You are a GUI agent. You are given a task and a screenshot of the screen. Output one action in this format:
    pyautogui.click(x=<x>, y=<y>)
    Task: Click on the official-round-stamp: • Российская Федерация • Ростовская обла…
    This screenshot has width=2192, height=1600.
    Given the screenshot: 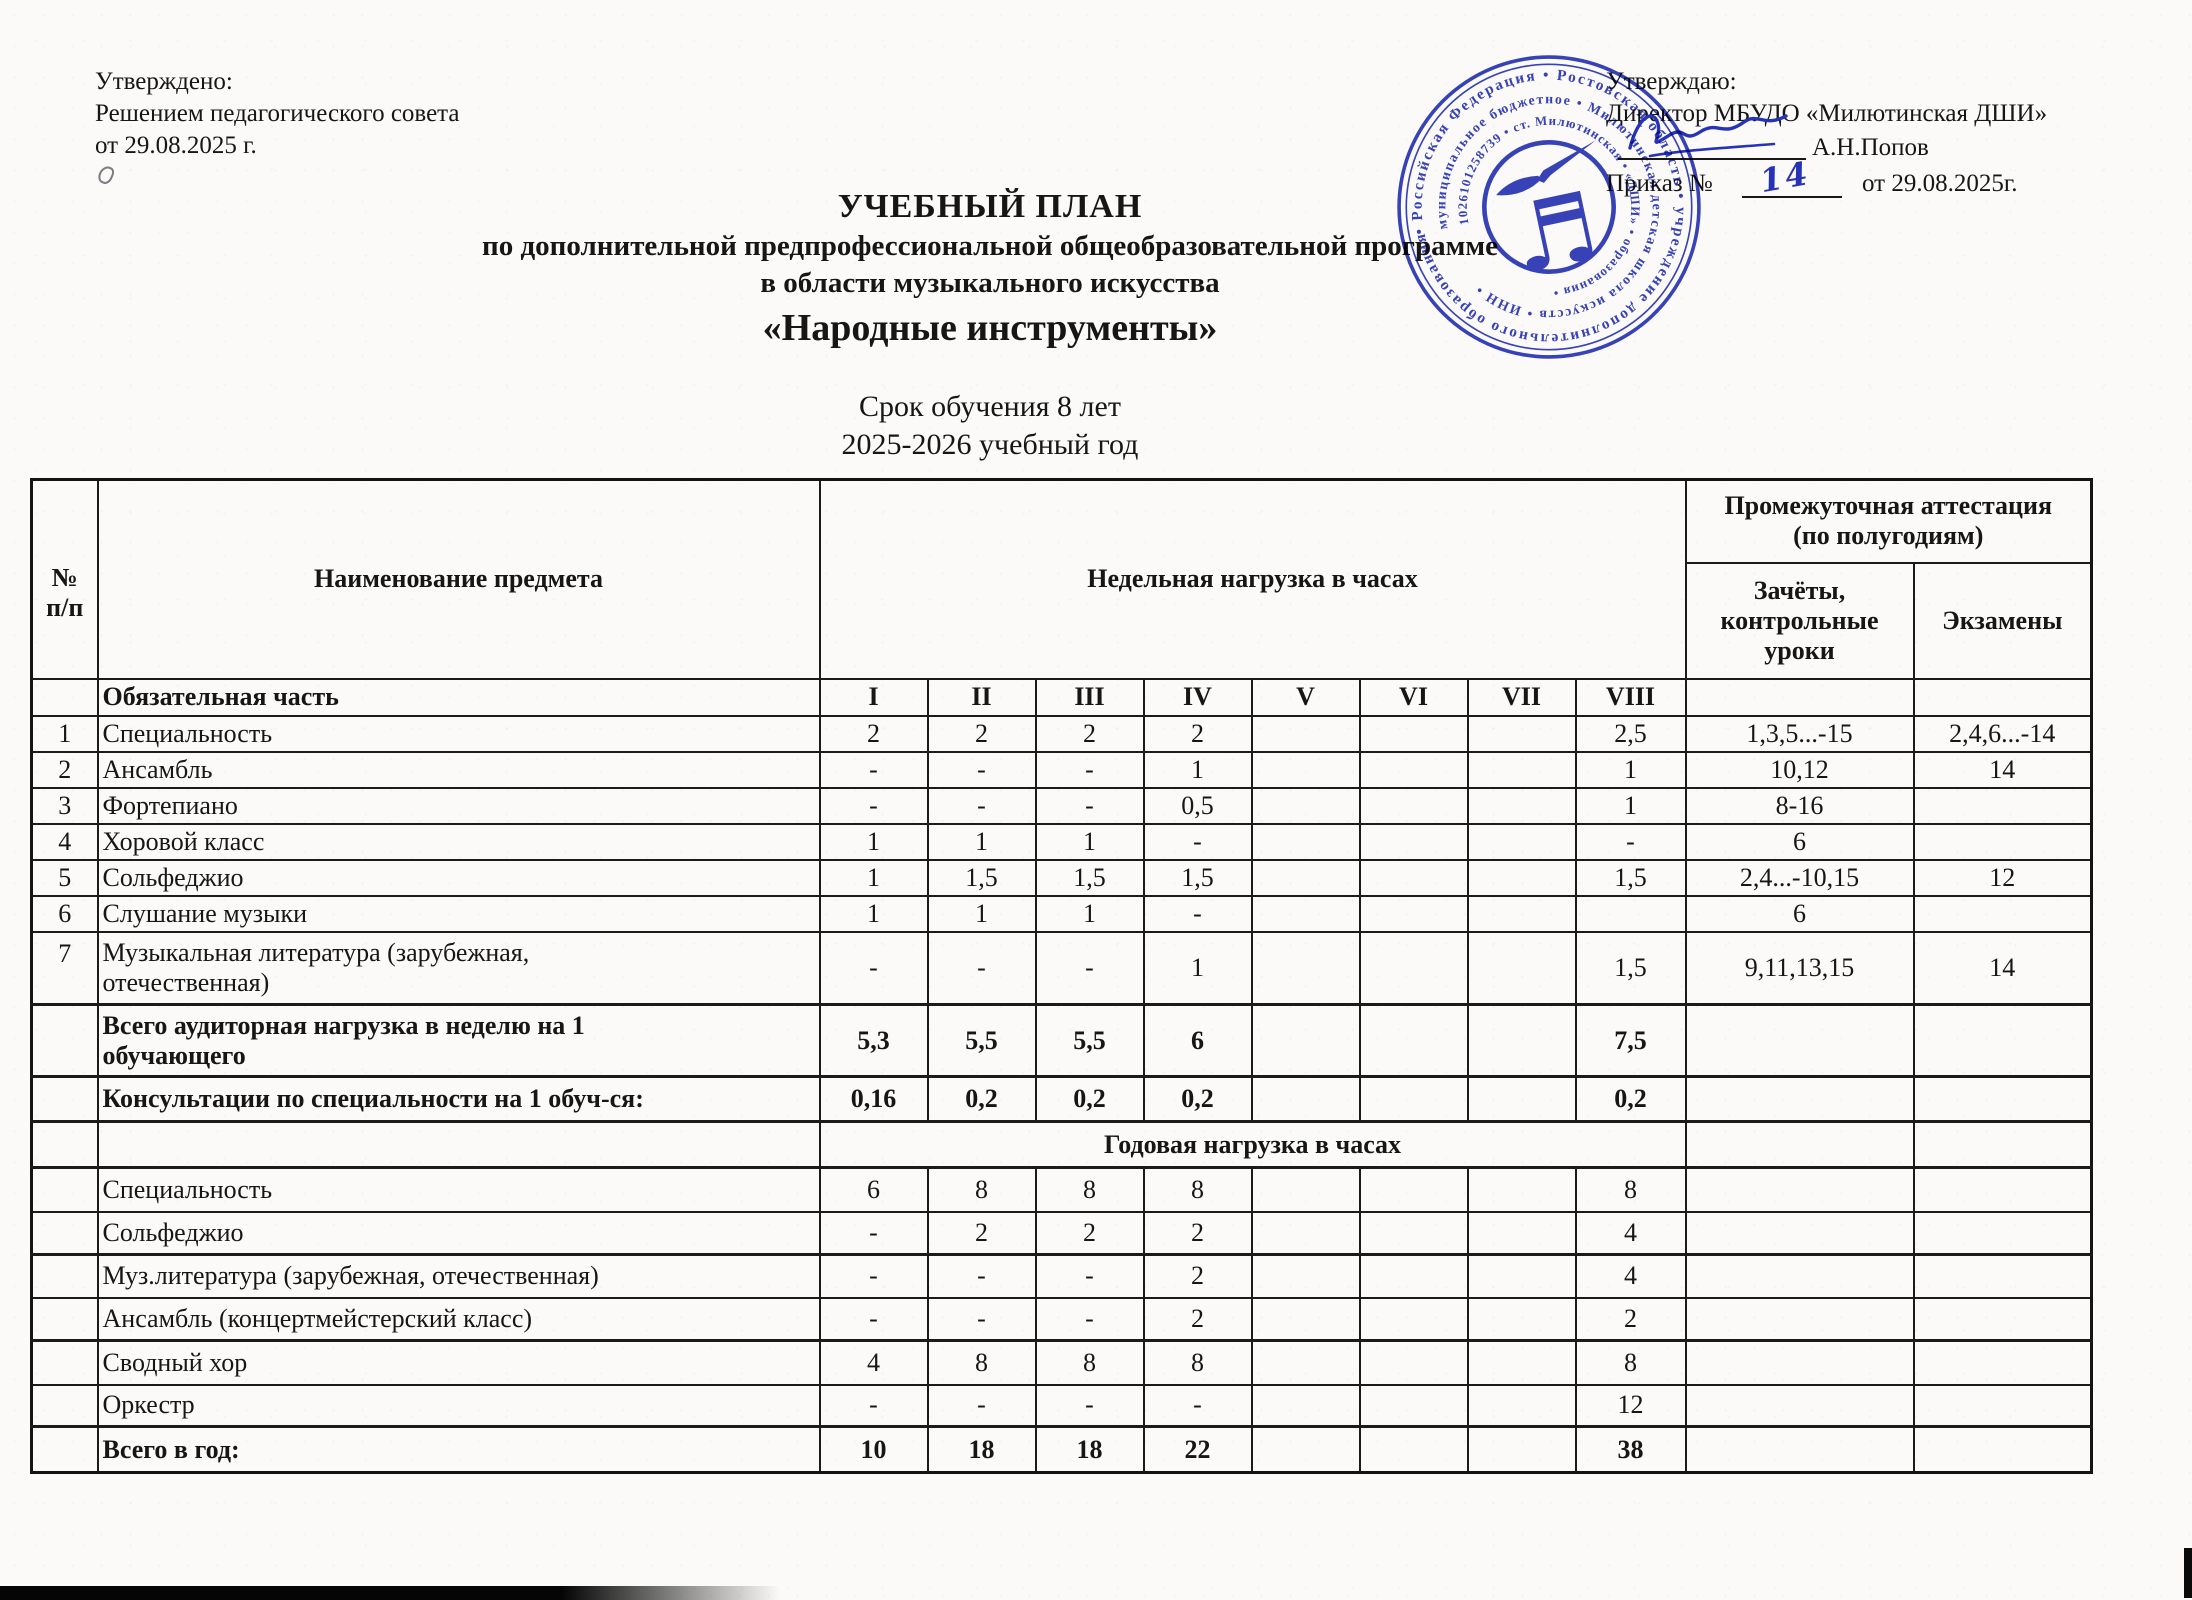 What is the action you would take?
    pyautogui.click(x=1540, y=200)
    